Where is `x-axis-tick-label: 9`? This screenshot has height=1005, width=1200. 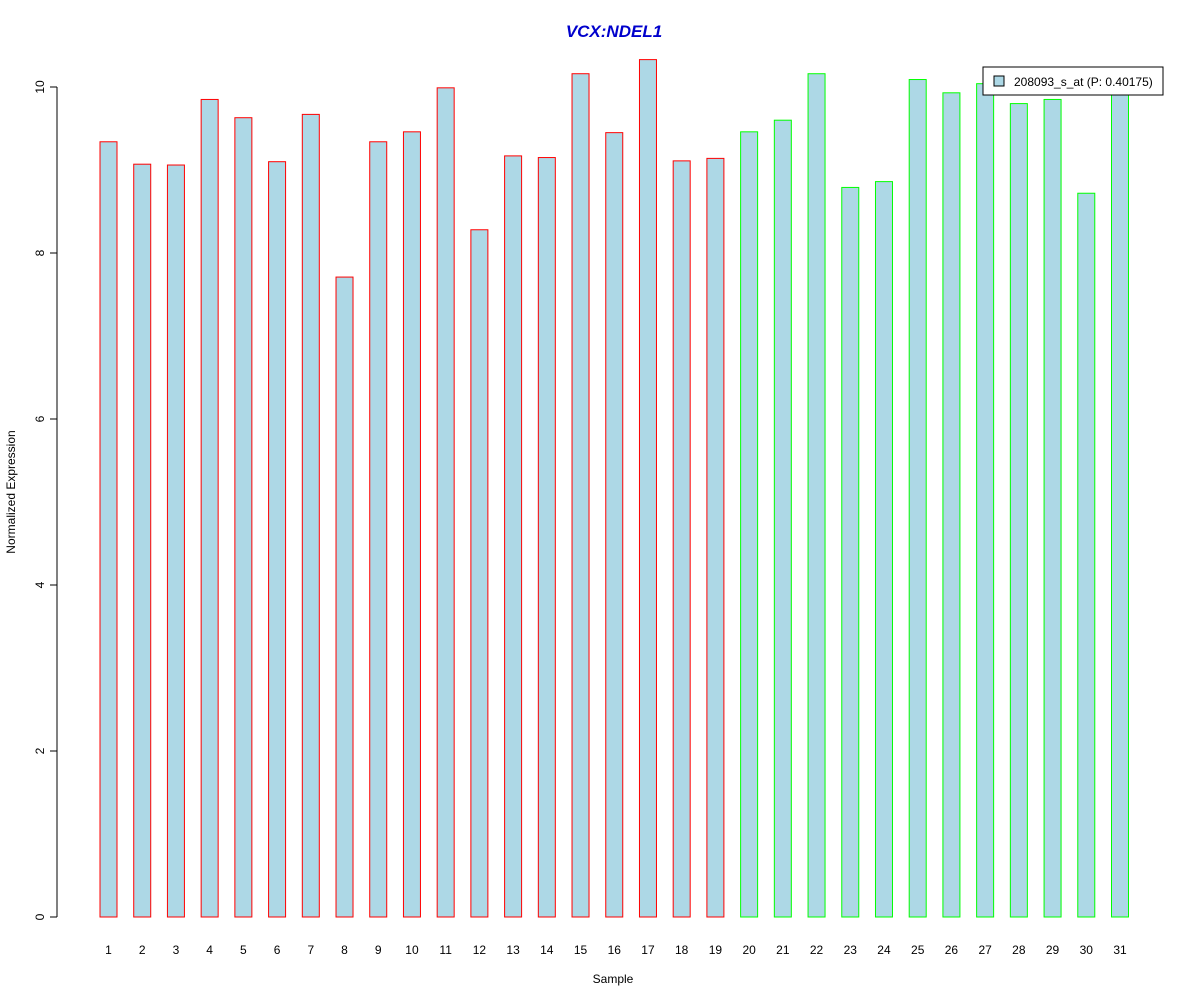
x-axis-tick-label: 9 is located at coordinates (378, 950).